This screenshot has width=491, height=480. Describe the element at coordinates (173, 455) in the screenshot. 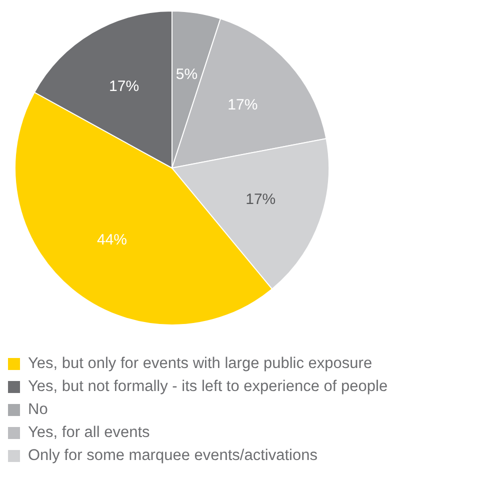

I see `legend-label: Only for some marquee events/activations` at that location.